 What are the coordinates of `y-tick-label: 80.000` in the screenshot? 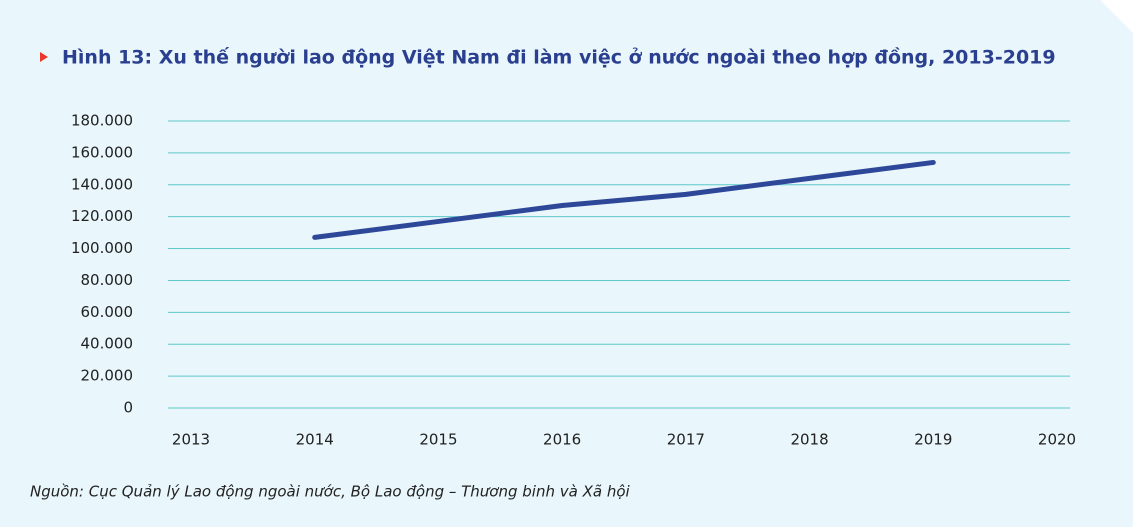 It's located at (107, 280).